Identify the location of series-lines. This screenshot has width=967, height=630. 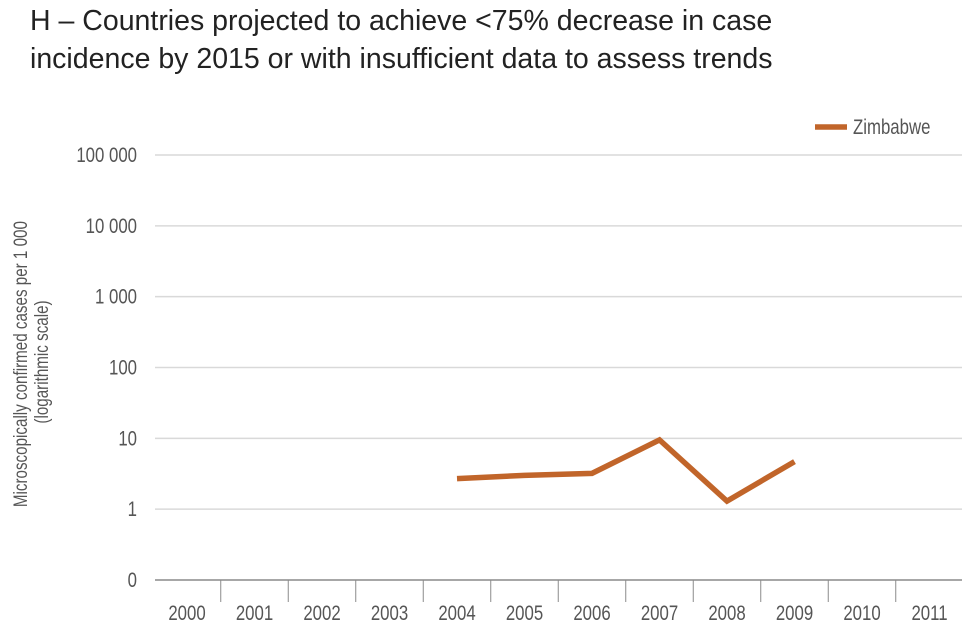
(626, 470).